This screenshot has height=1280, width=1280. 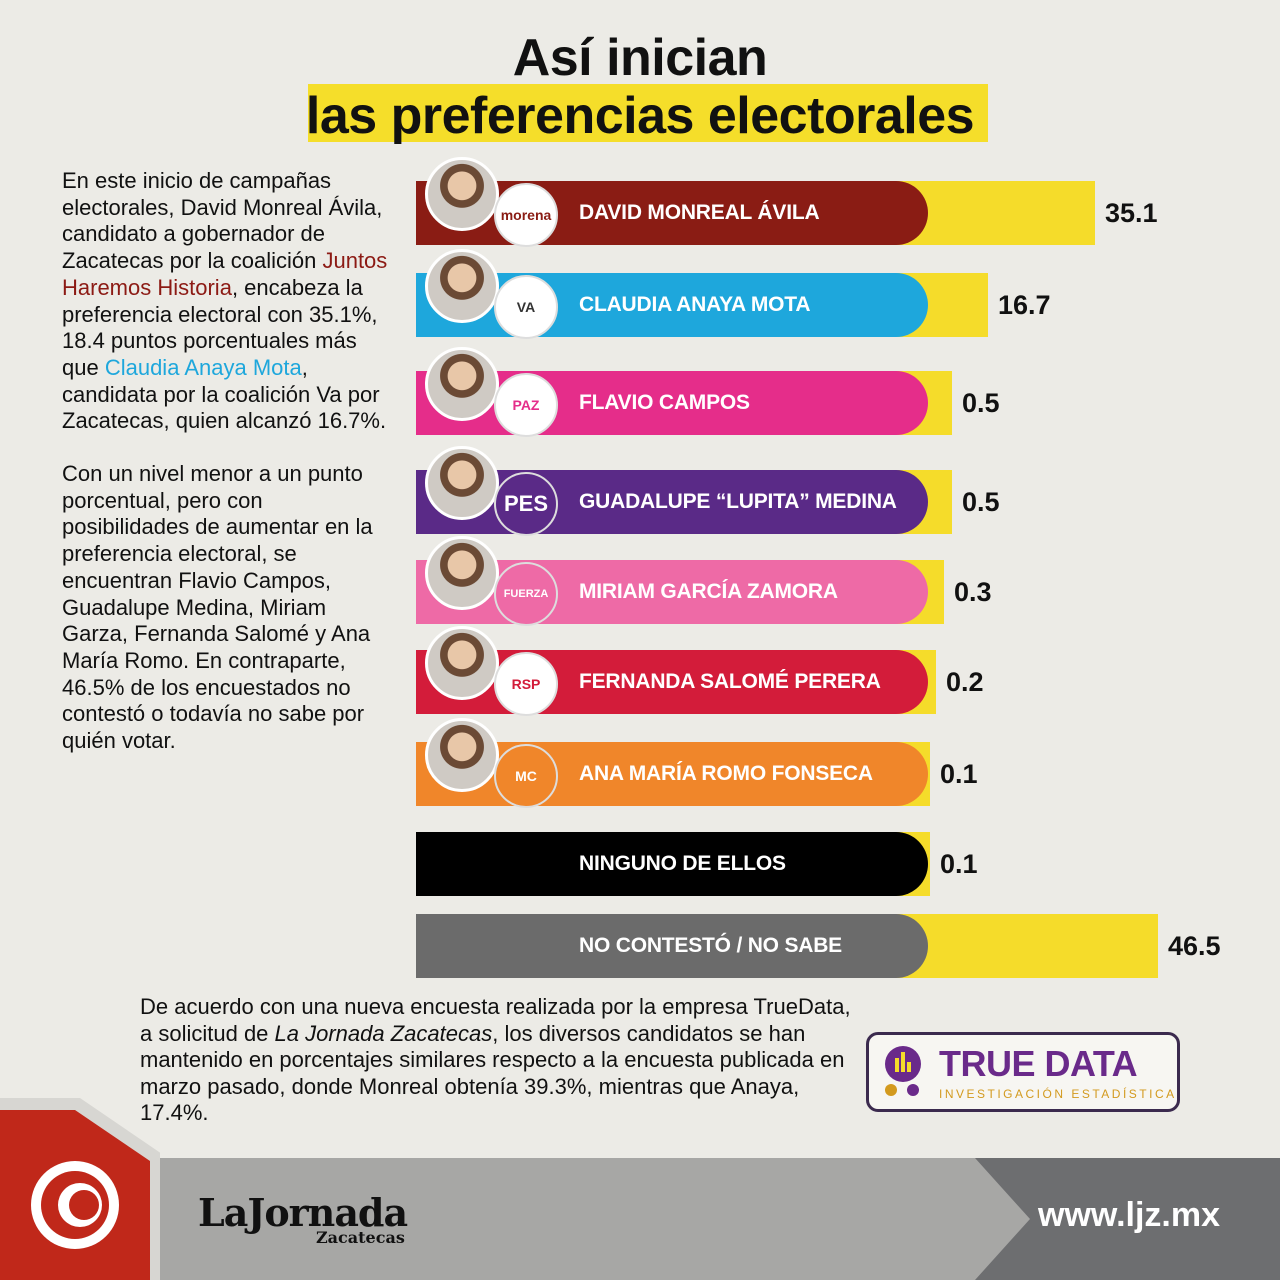 I want to click on sun-logo-icon, so click(x=75, y=1205).